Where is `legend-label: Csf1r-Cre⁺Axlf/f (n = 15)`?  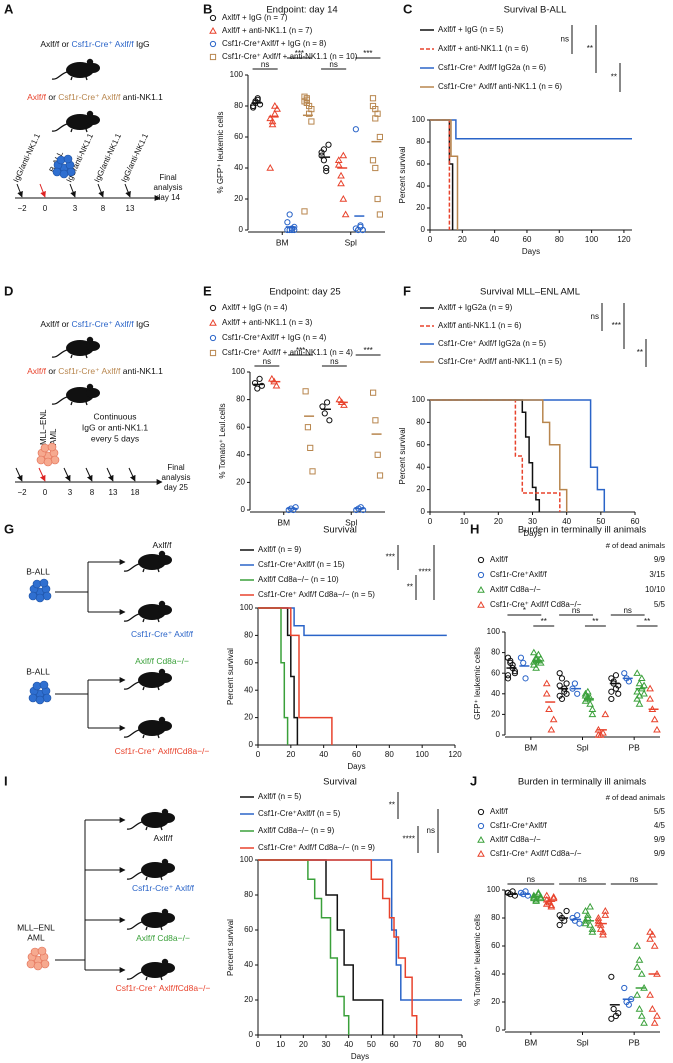
legend-label: Csf1r-Cre⁺Axlf/f (n = 15) is located at coordinates (301, 564).